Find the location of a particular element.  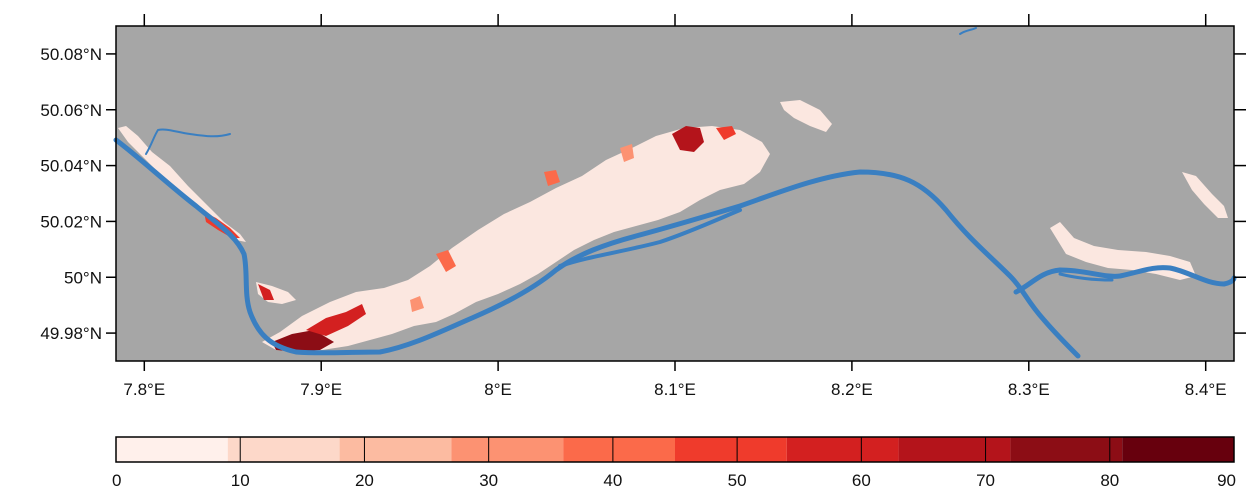

river-east-branch is located at coordinates (1086, 277).